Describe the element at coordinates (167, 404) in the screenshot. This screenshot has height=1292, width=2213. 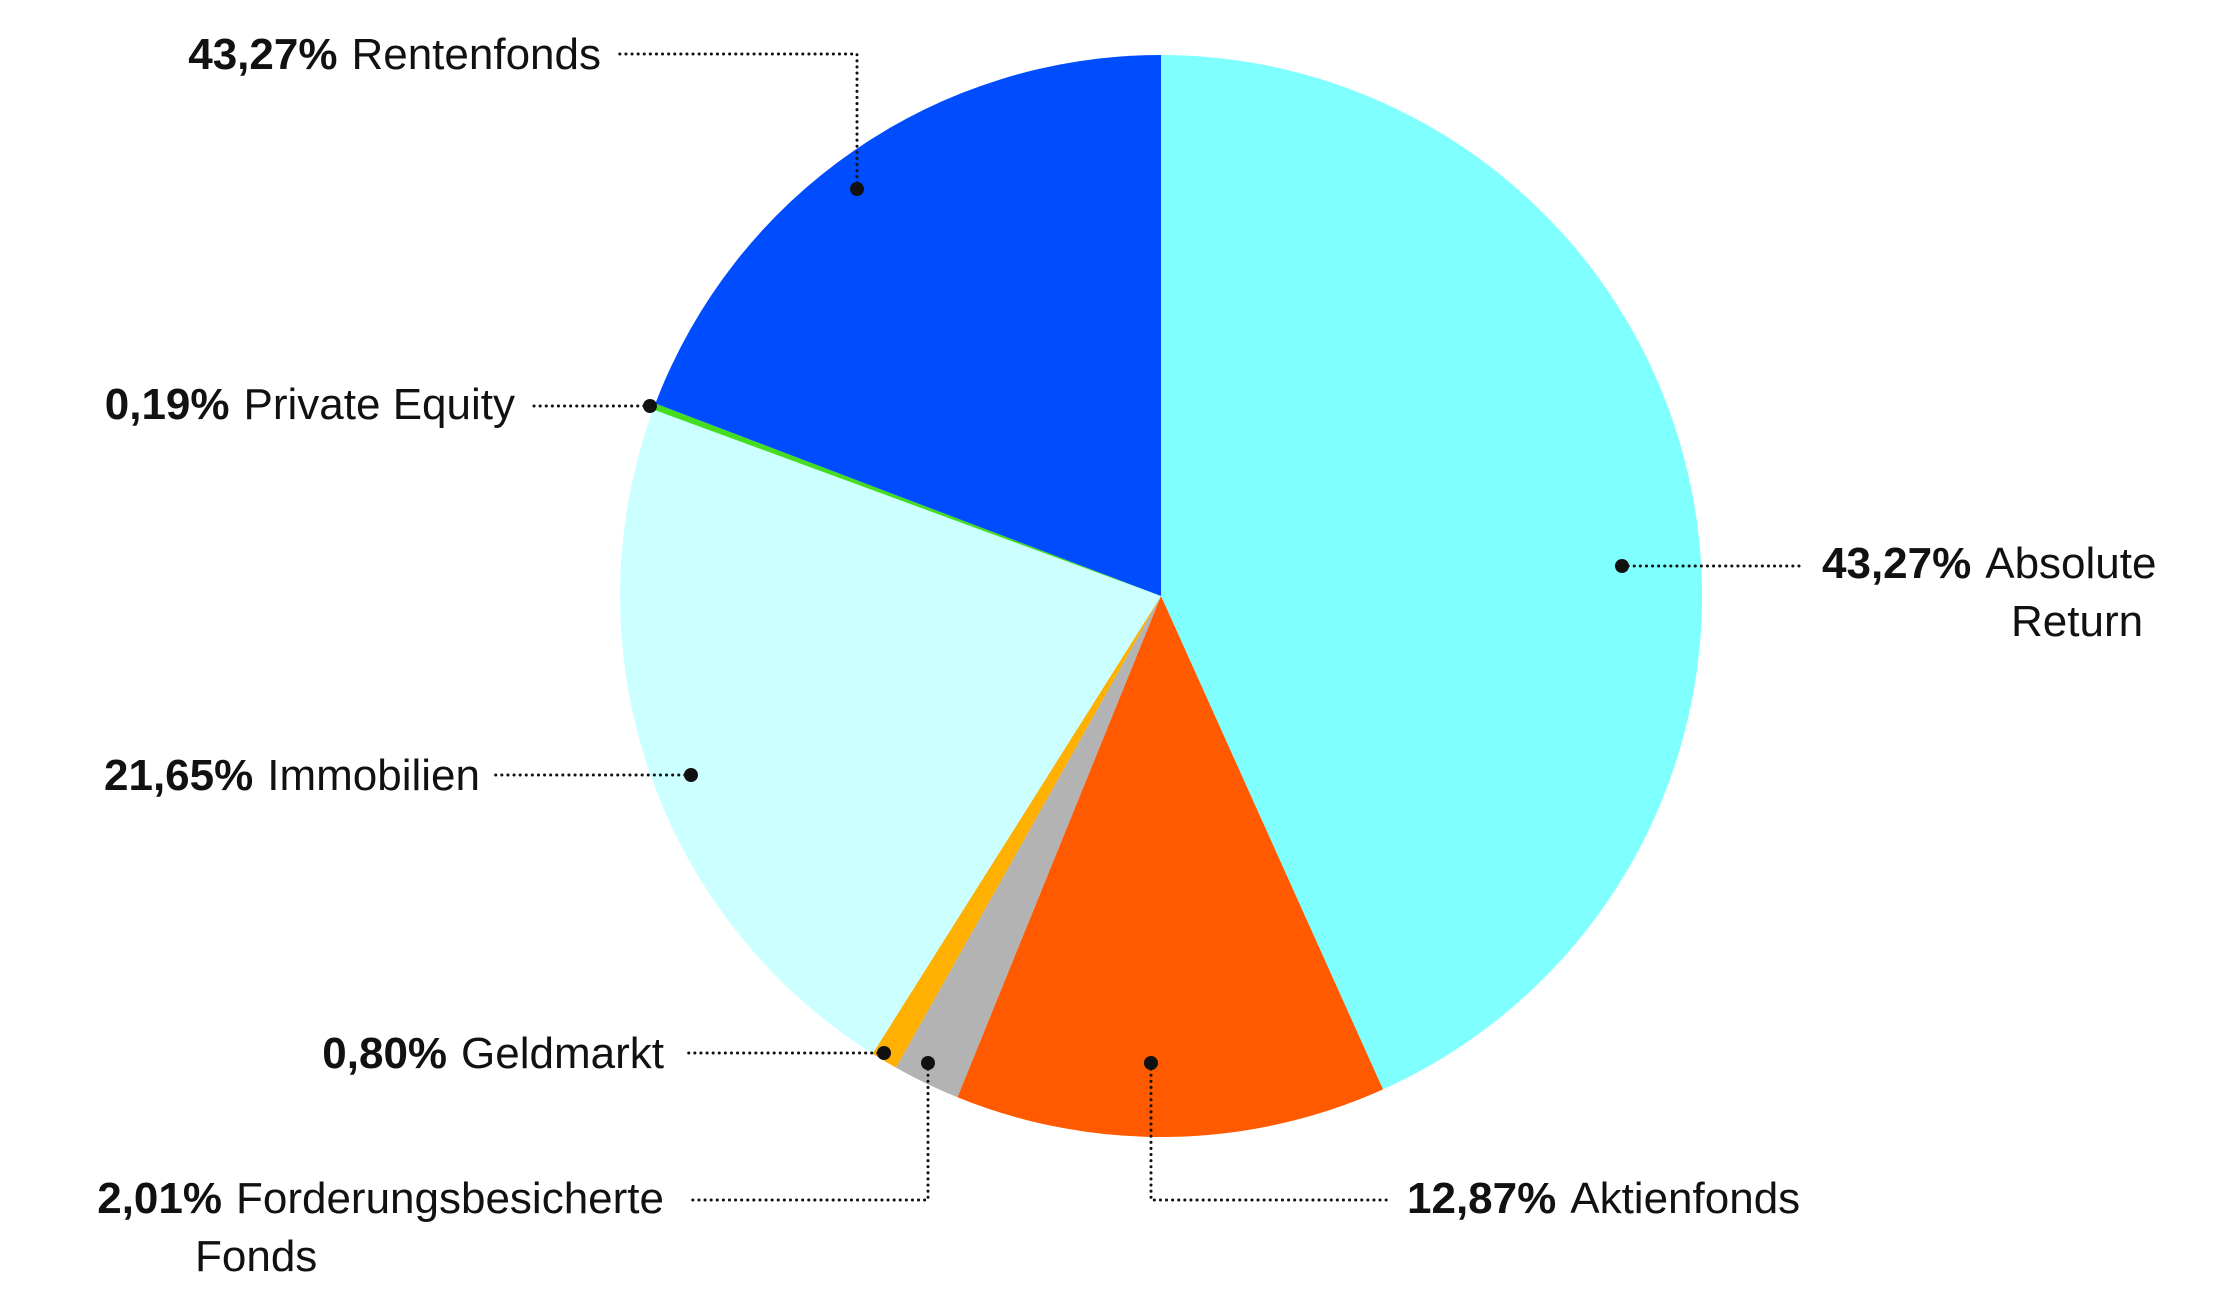
I see `percent-label: 0,19%` at that location.